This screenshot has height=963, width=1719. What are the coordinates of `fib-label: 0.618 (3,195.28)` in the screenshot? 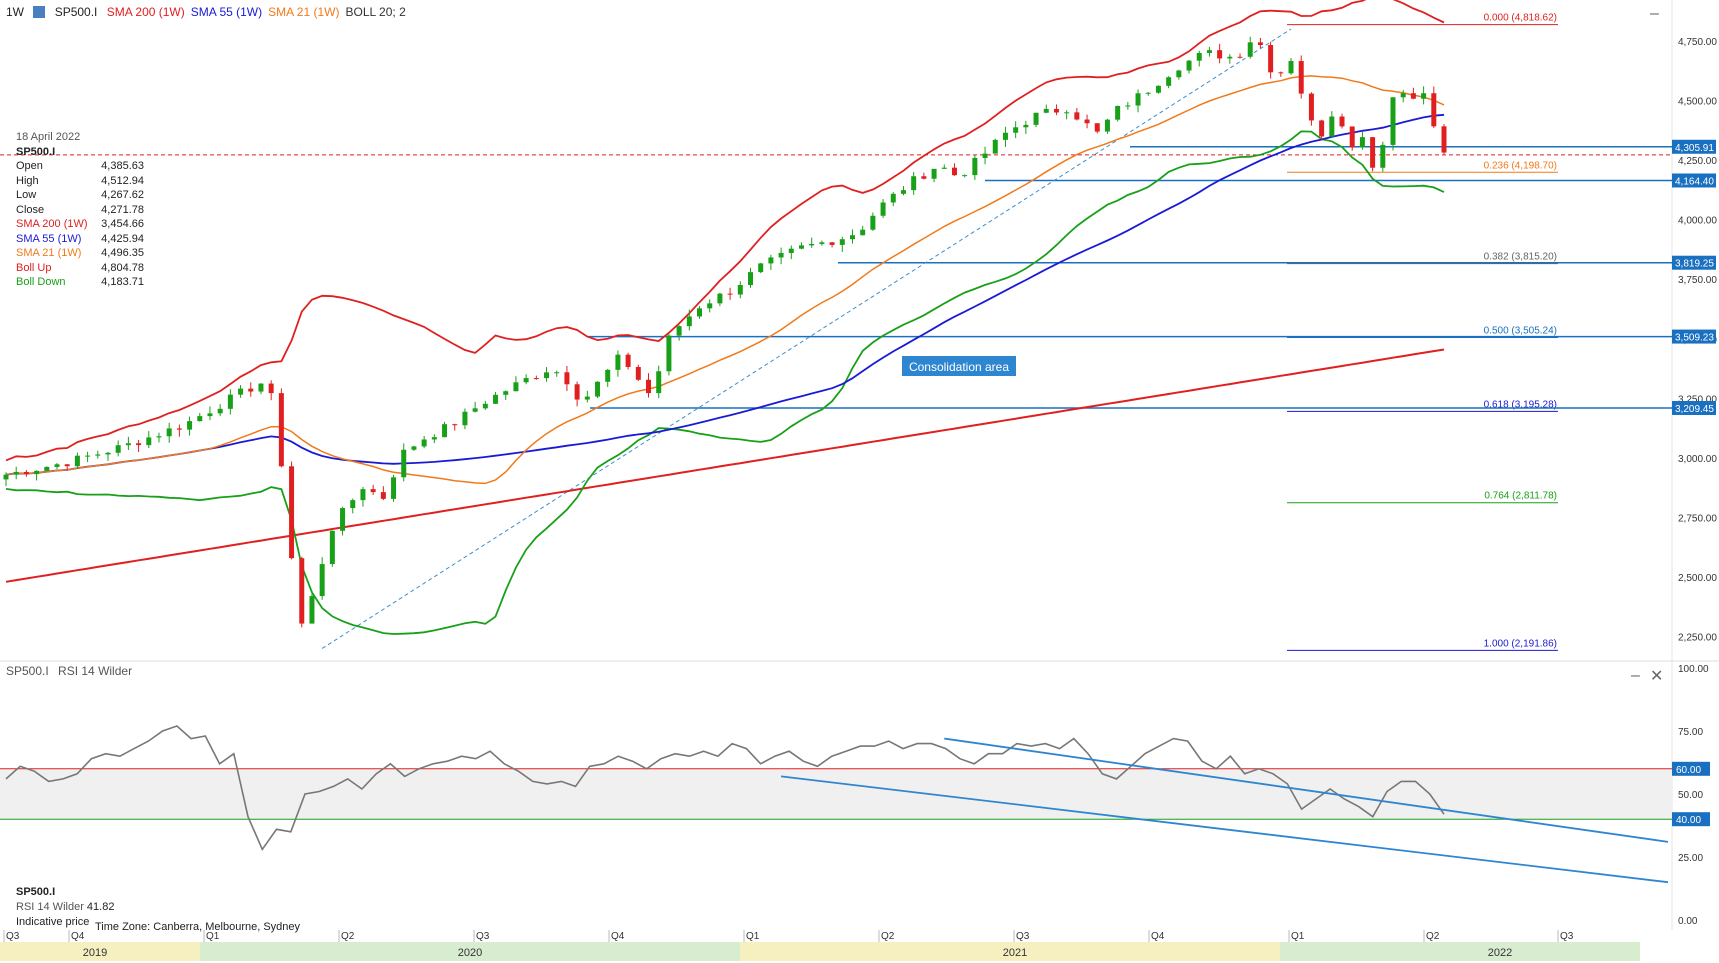 It's located at (1520, 404).